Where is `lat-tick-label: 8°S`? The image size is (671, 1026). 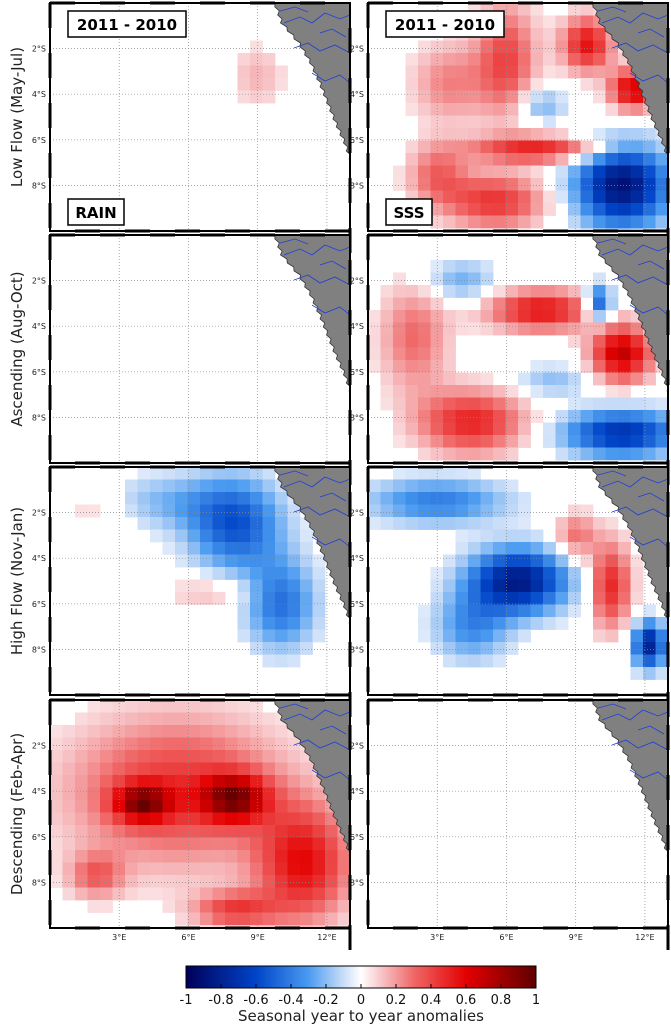 lat-tick-label: 8°S is located at coordinates (357, 649).